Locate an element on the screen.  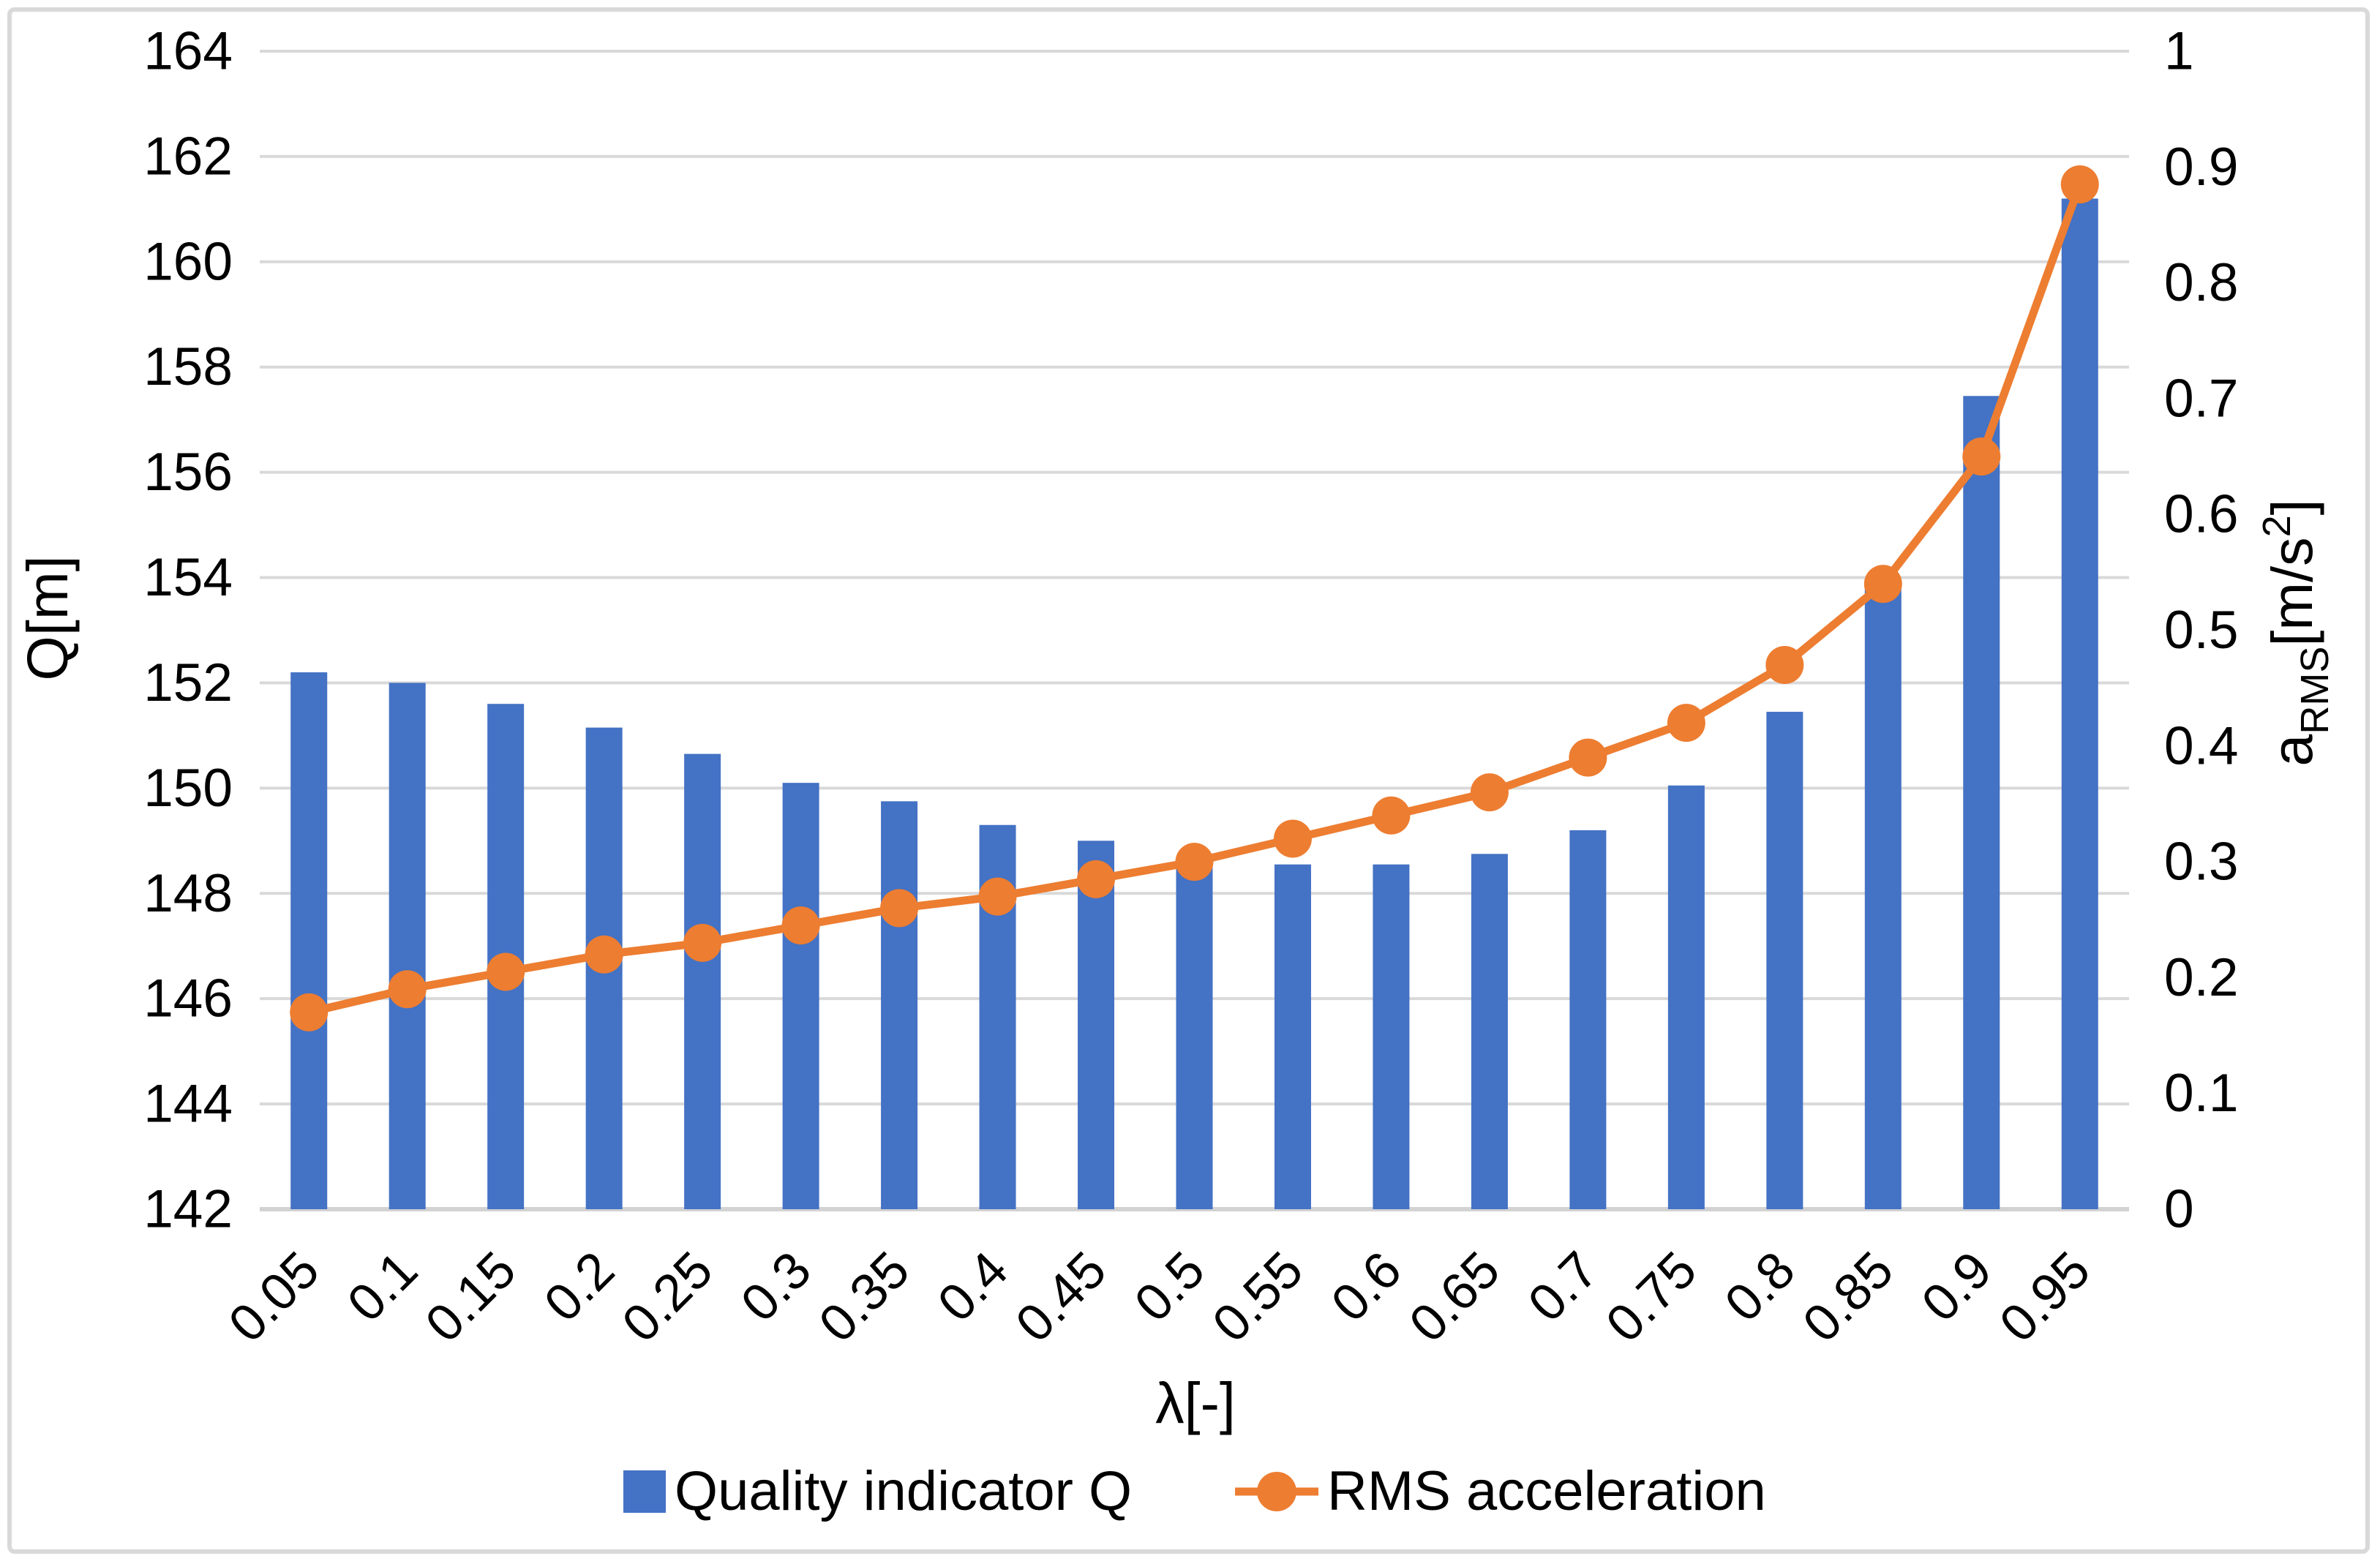
right-axis-tick-label: 0.4 is located at coordinates (2201, 745).